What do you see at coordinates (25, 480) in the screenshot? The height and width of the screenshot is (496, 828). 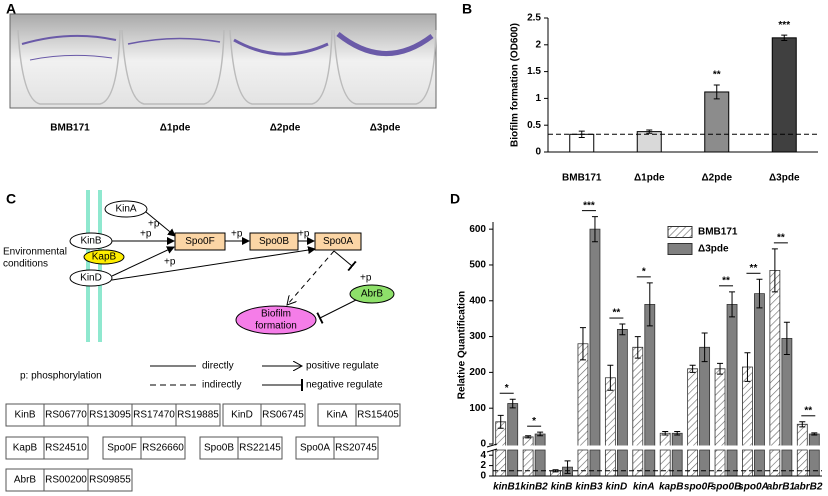 I see `table-text: AbrB` at bounding box center [25, 480].